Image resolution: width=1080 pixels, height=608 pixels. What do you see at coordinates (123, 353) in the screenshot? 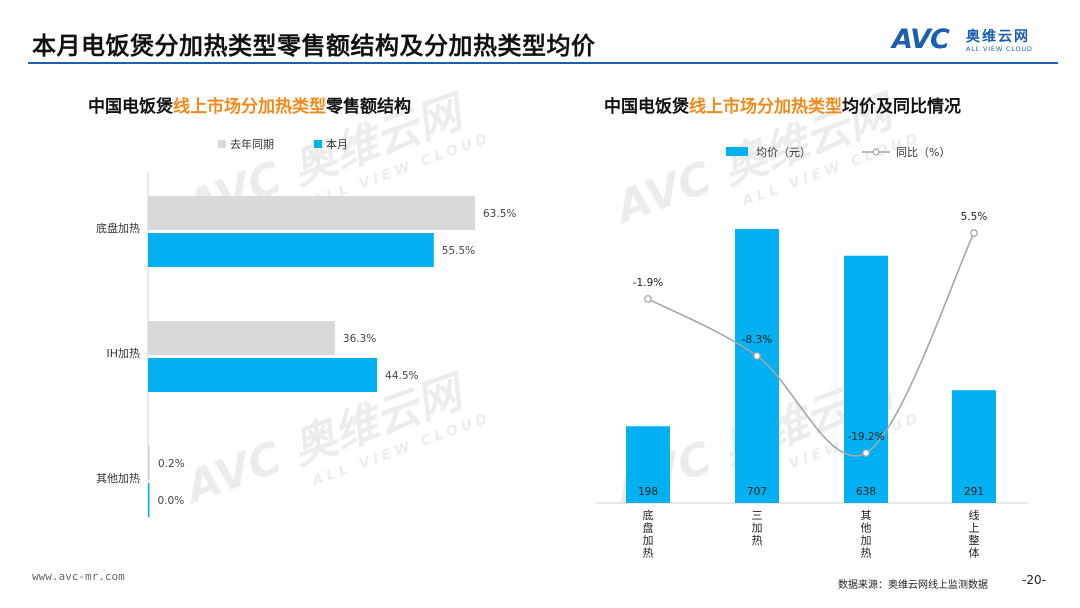
I see `category-label-1: IH加热` at bounding box center [123, 353].